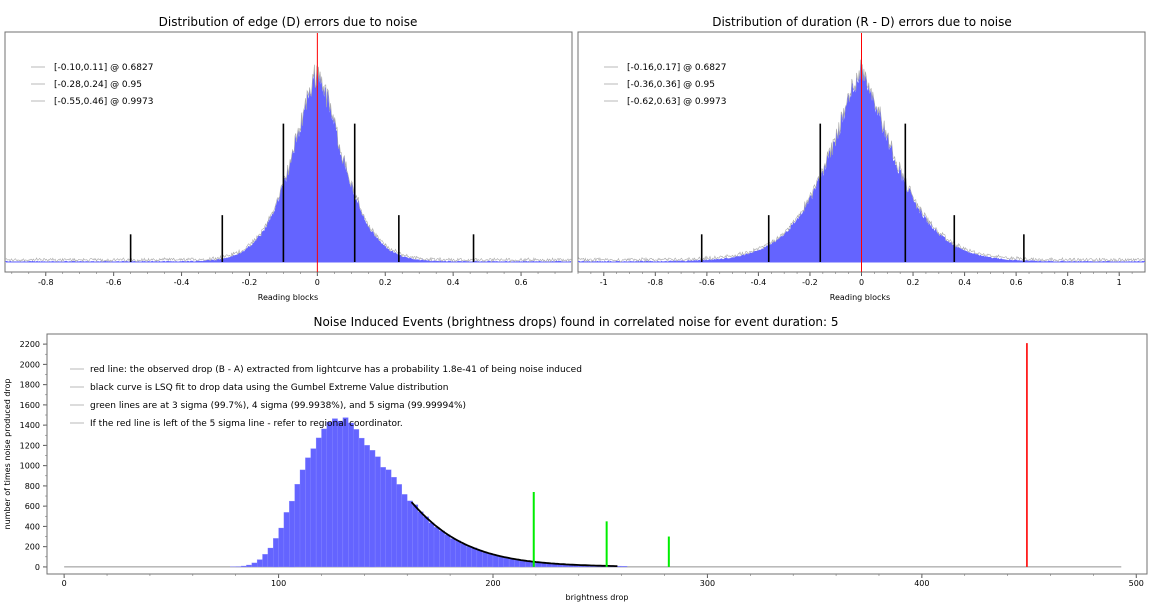 This screenshot has height=610, width=1152. I want to click on chart3-x-tick-label-1: 100, so click(278, 583).